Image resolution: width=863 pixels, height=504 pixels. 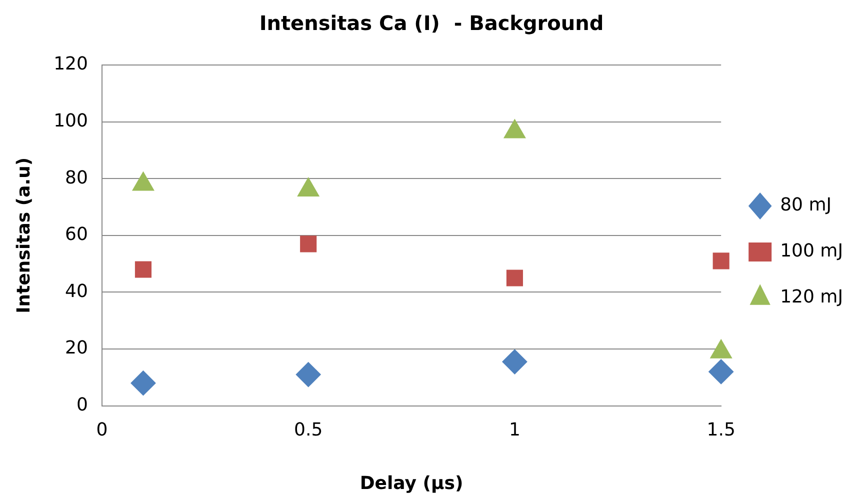 What do you see at coordinates (431, 23) in the screenshot?
I see `chart-title: Intensitas Ca (I) - Background` at bounding box center [431, 23].